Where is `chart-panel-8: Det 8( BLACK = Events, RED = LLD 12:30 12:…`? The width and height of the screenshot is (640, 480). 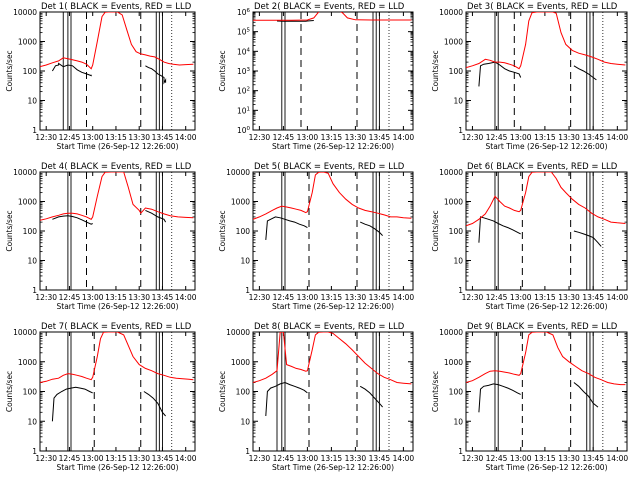
chart-panel-8: Det 8( BLACK = Events, RED = LLD 12:30 12:… is located at coordinates (316, 397).